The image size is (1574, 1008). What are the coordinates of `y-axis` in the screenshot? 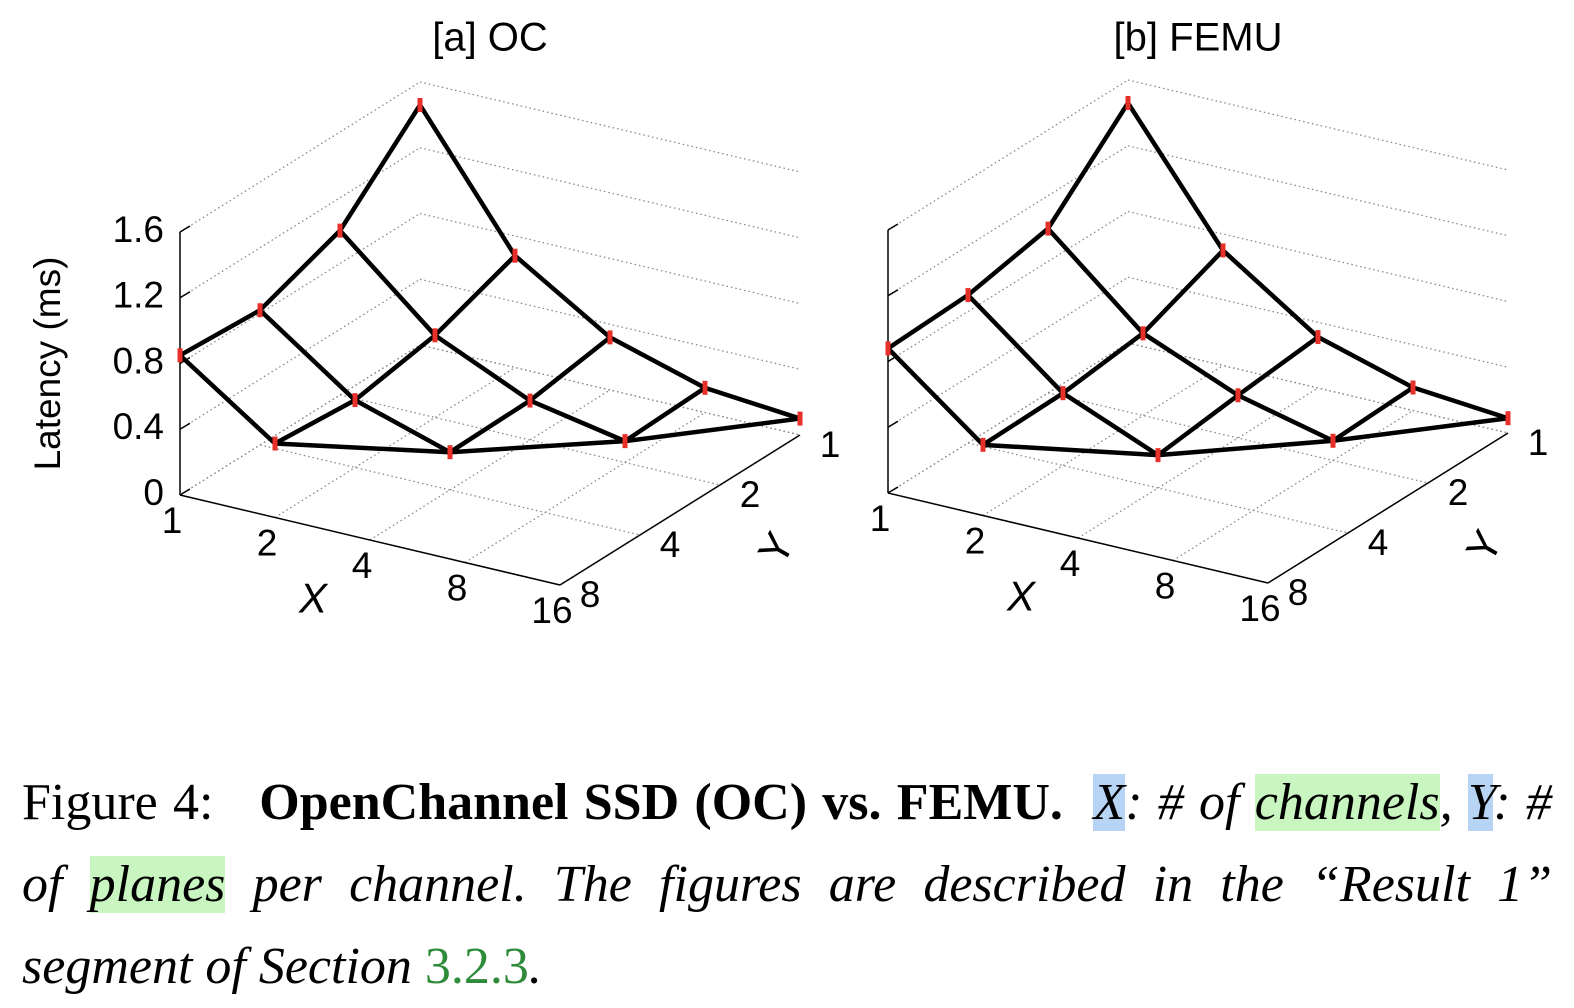 It's located at (680, 510).